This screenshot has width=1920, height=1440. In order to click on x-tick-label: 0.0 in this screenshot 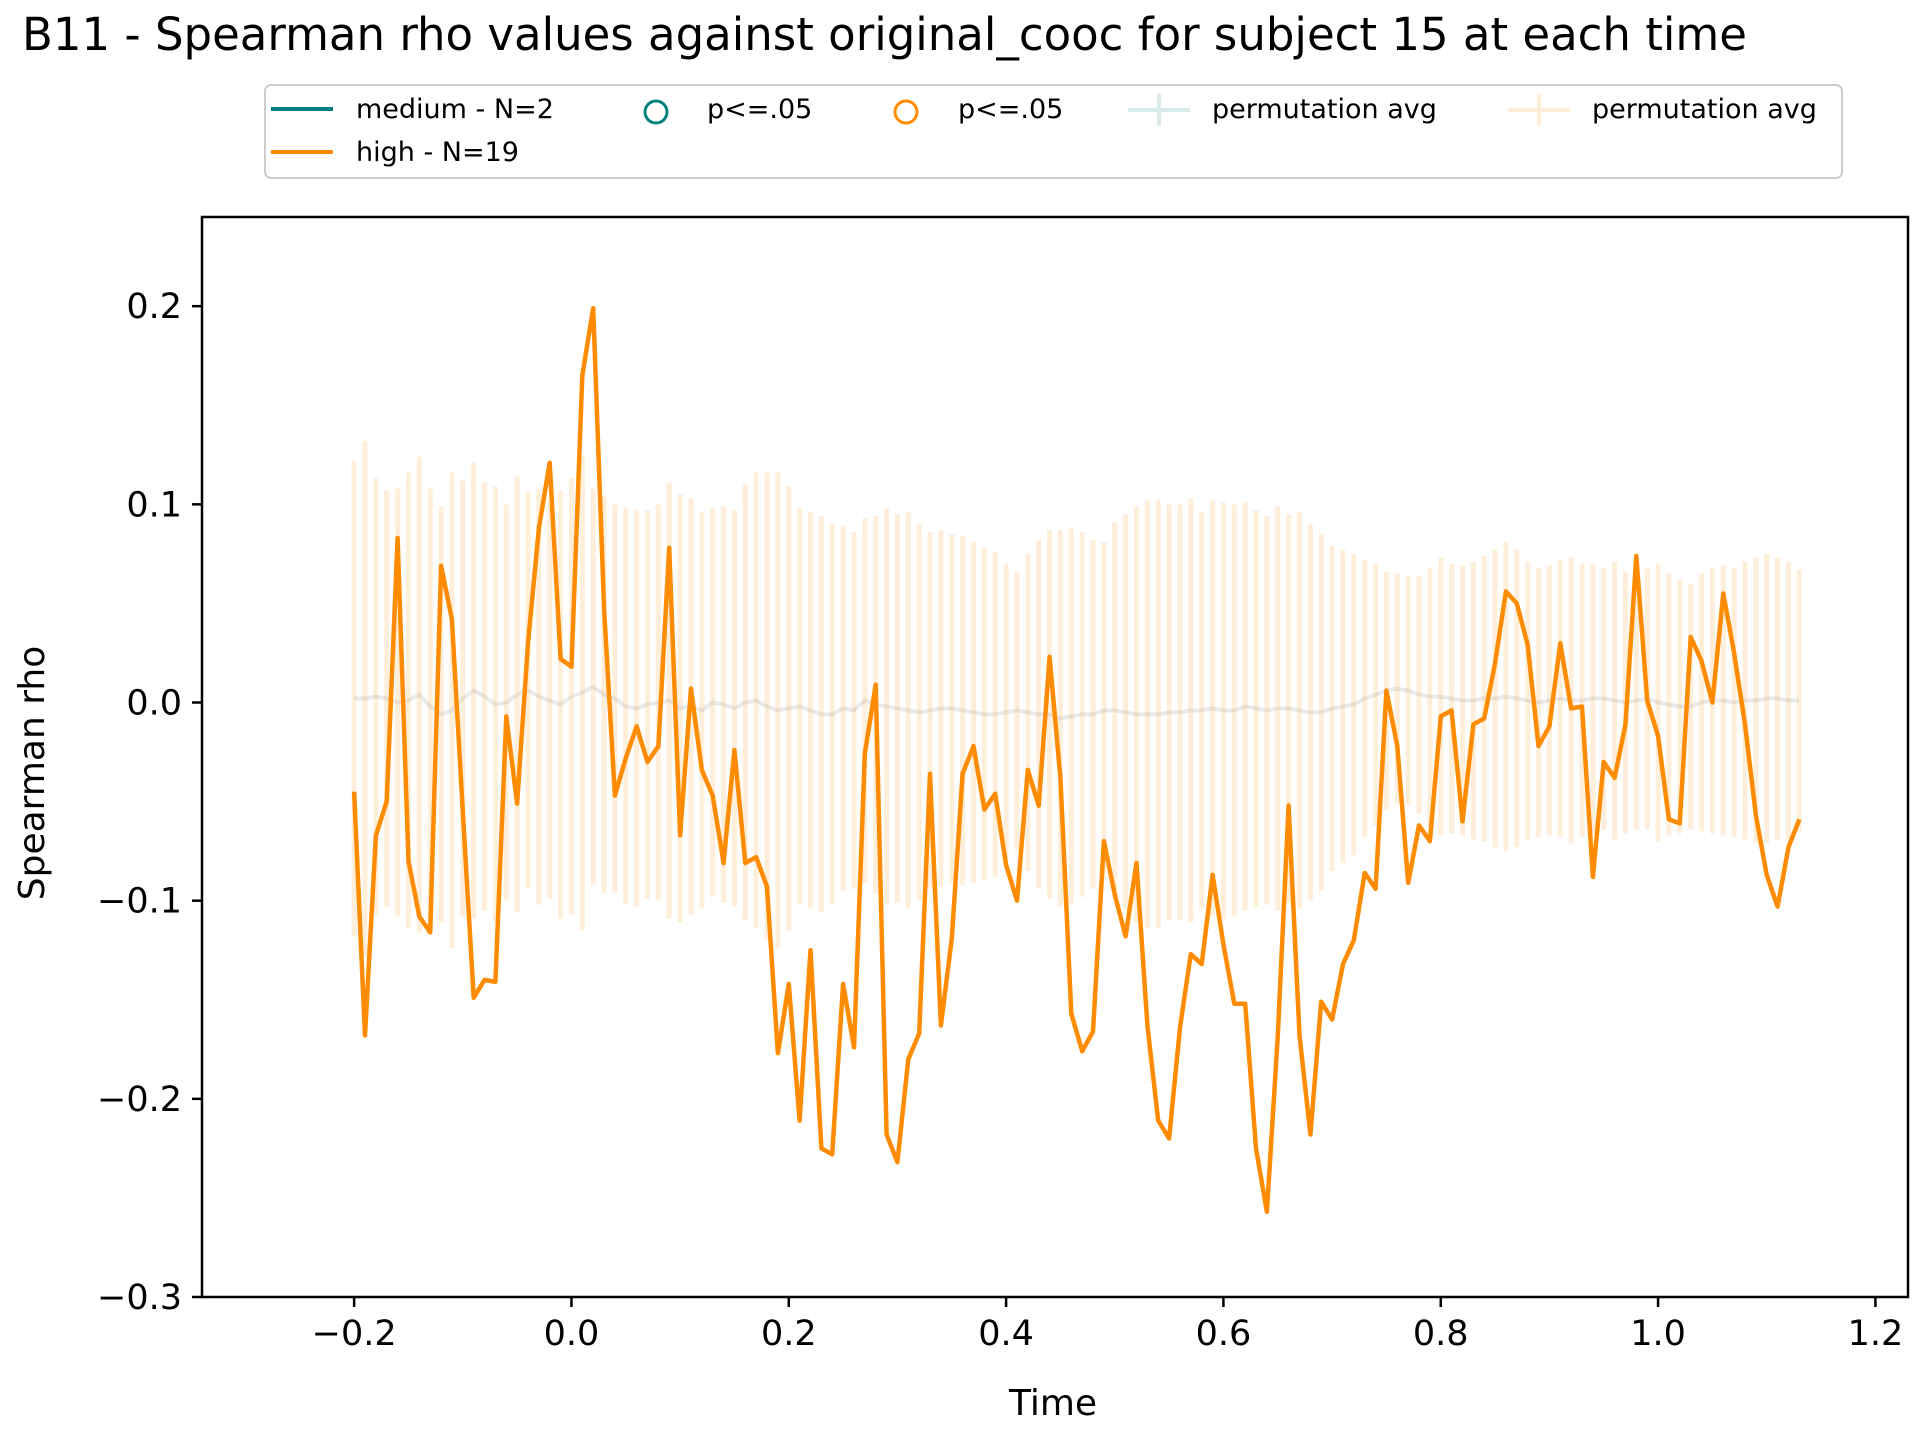, I will do `click(572, 1334)`.